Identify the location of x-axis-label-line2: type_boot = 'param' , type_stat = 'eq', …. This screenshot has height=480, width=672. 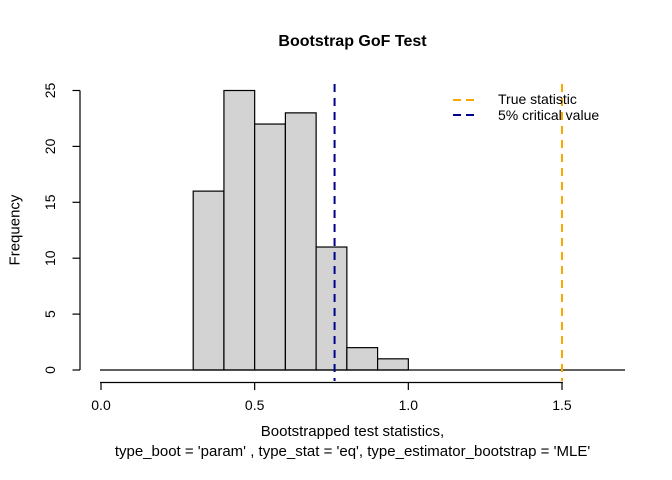
(352, 451).